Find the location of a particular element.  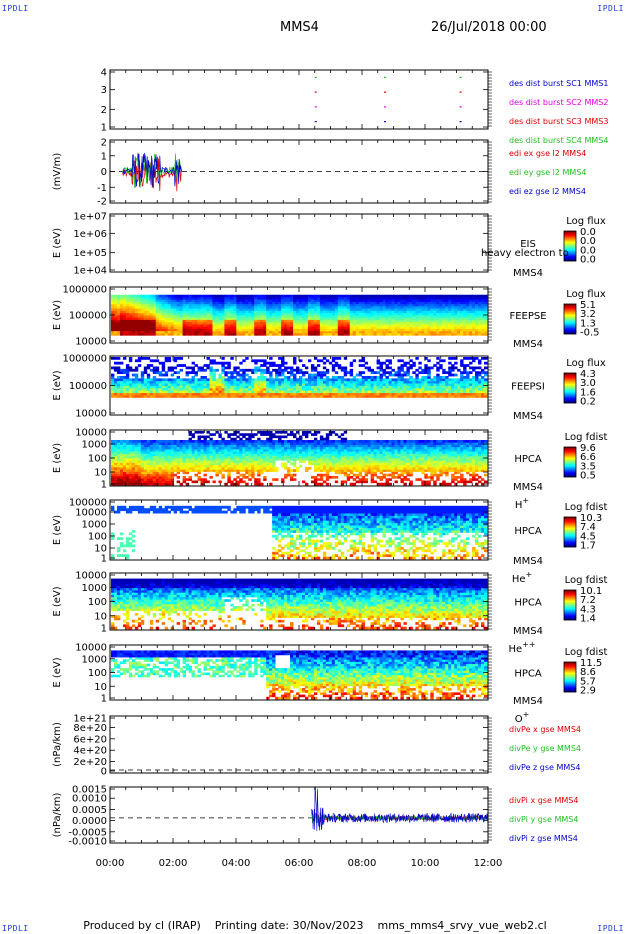

eis-panel-frame is located at coordinates (299, 243).